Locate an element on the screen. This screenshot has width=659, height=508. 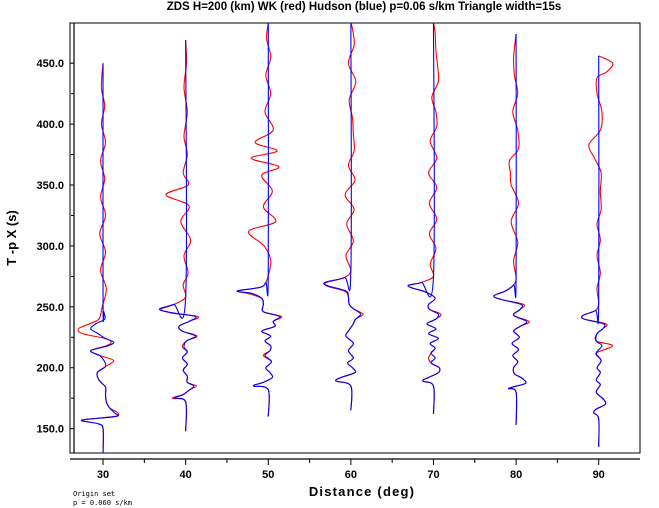
x-axis: 30 40 50 60 70 80 90 is located at coordinates (351, 470).